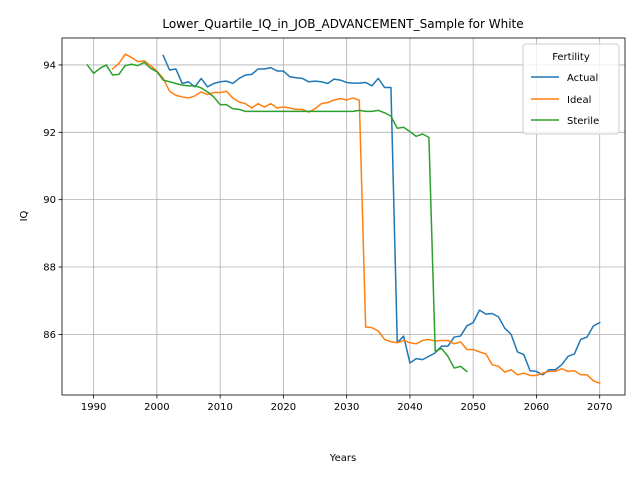  Describe the element at coordinates (24, 215) in the screenshot. I see `y-axis-label: IQ` at that location.